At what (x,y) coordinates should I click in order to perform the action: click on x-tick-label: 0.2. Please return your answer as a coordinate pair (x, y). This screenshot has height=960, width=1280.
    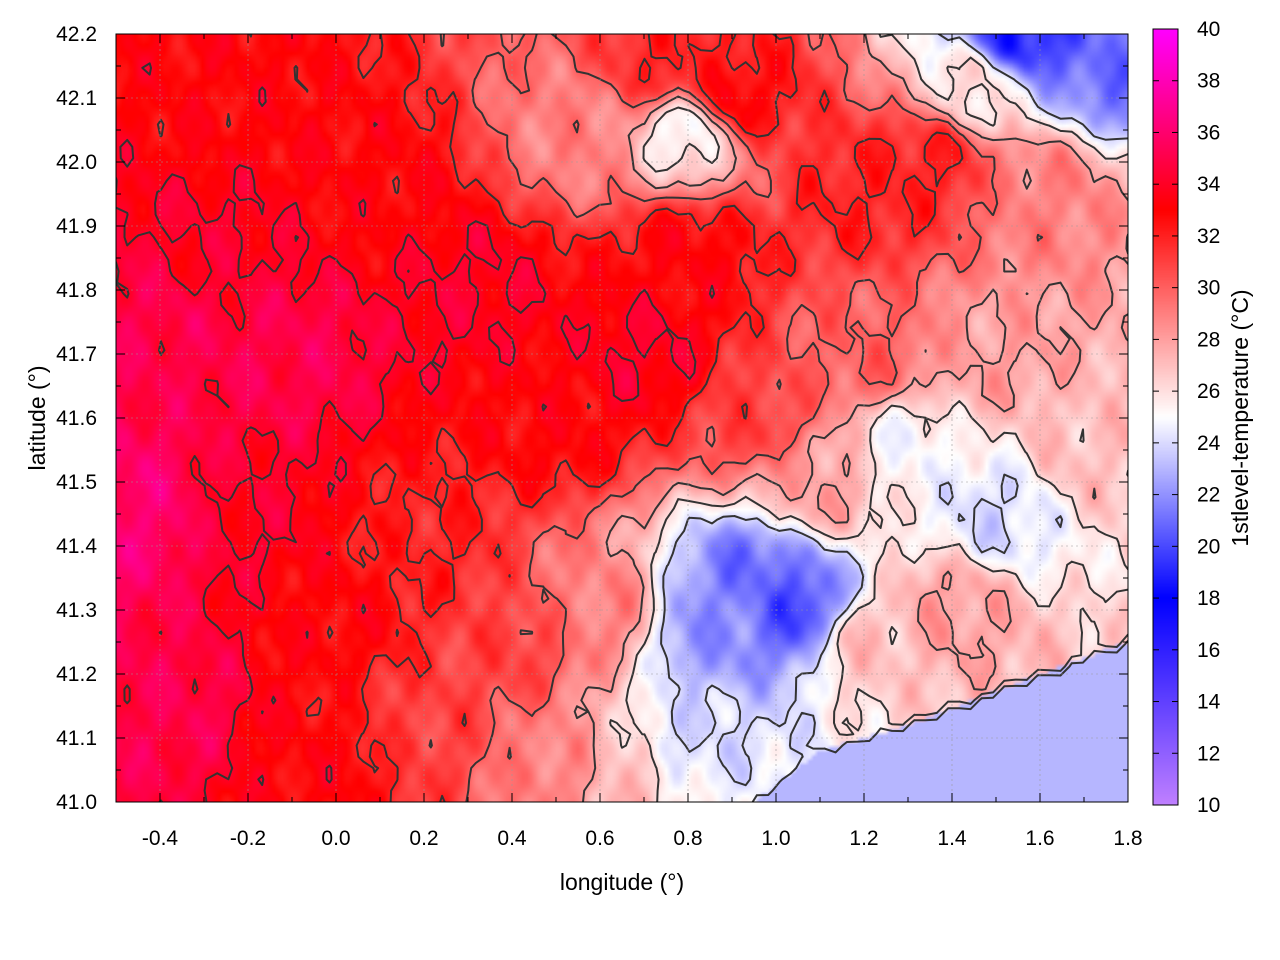
    Looking at the image, I should click on (423, 838).